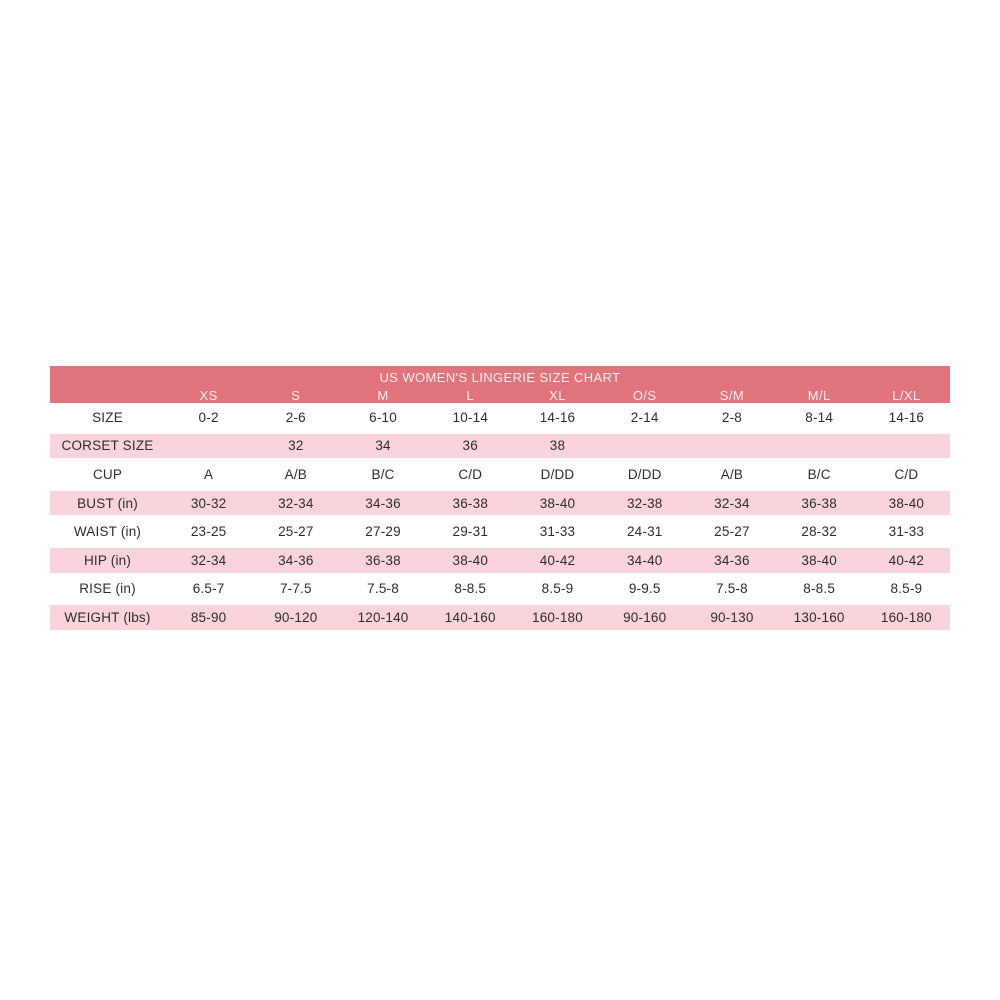 Image resolution: width=1000 pixels, height=1000 pixels. I want to click on table-cell: 140-160, so click(470, 617).